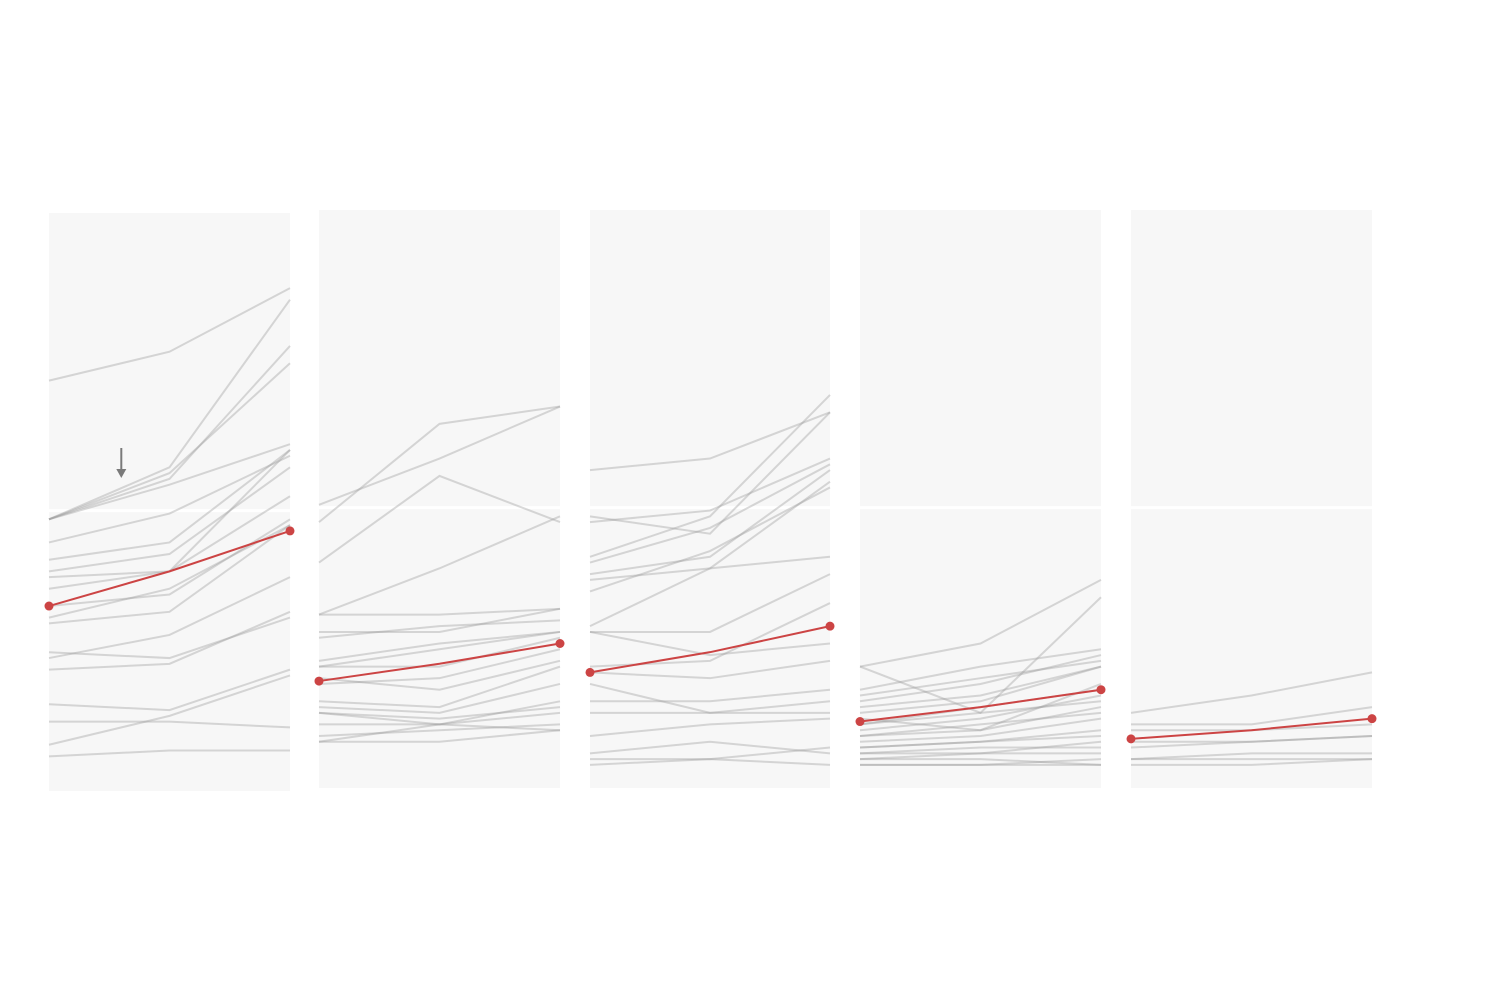 This screenshot has height=1008, width=1500. I want to click on arrow-down-icon, so click(121, 463).